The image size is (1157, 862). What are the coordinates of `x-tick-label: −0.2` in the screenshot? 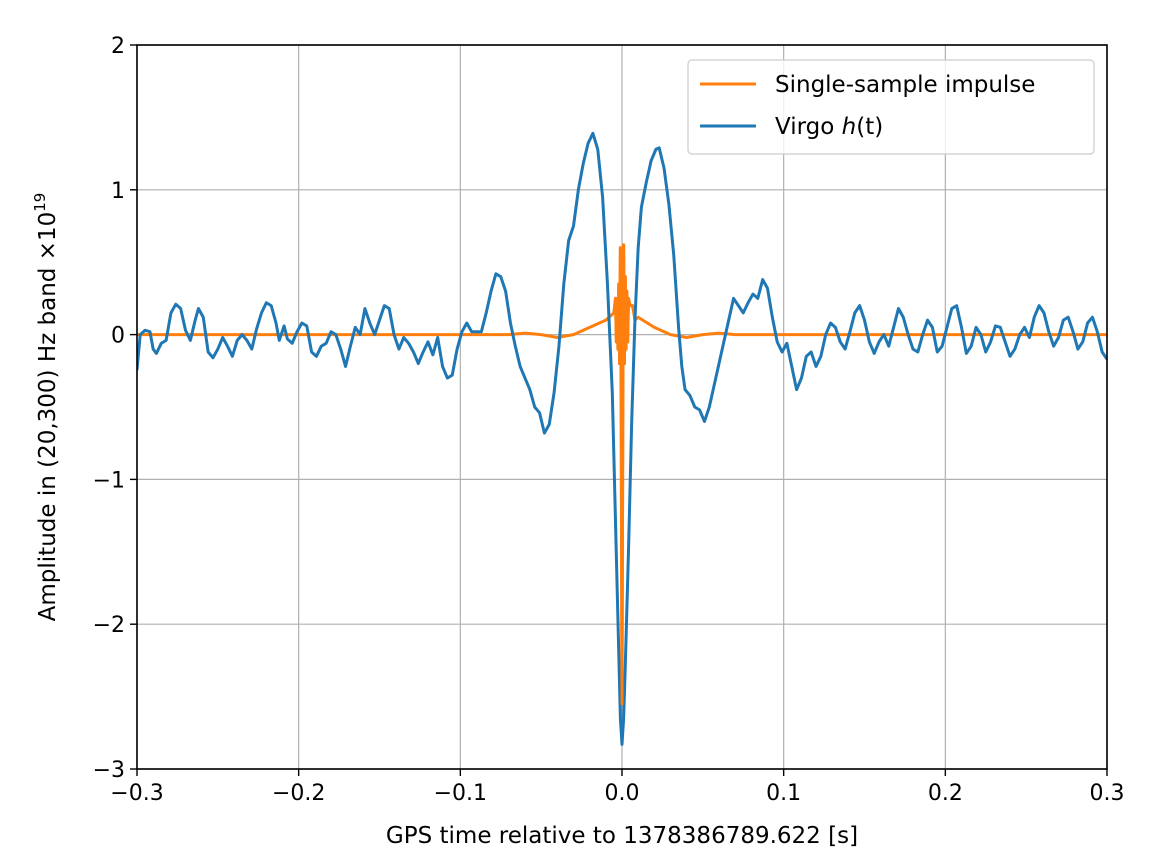 It's located at (298, 793).